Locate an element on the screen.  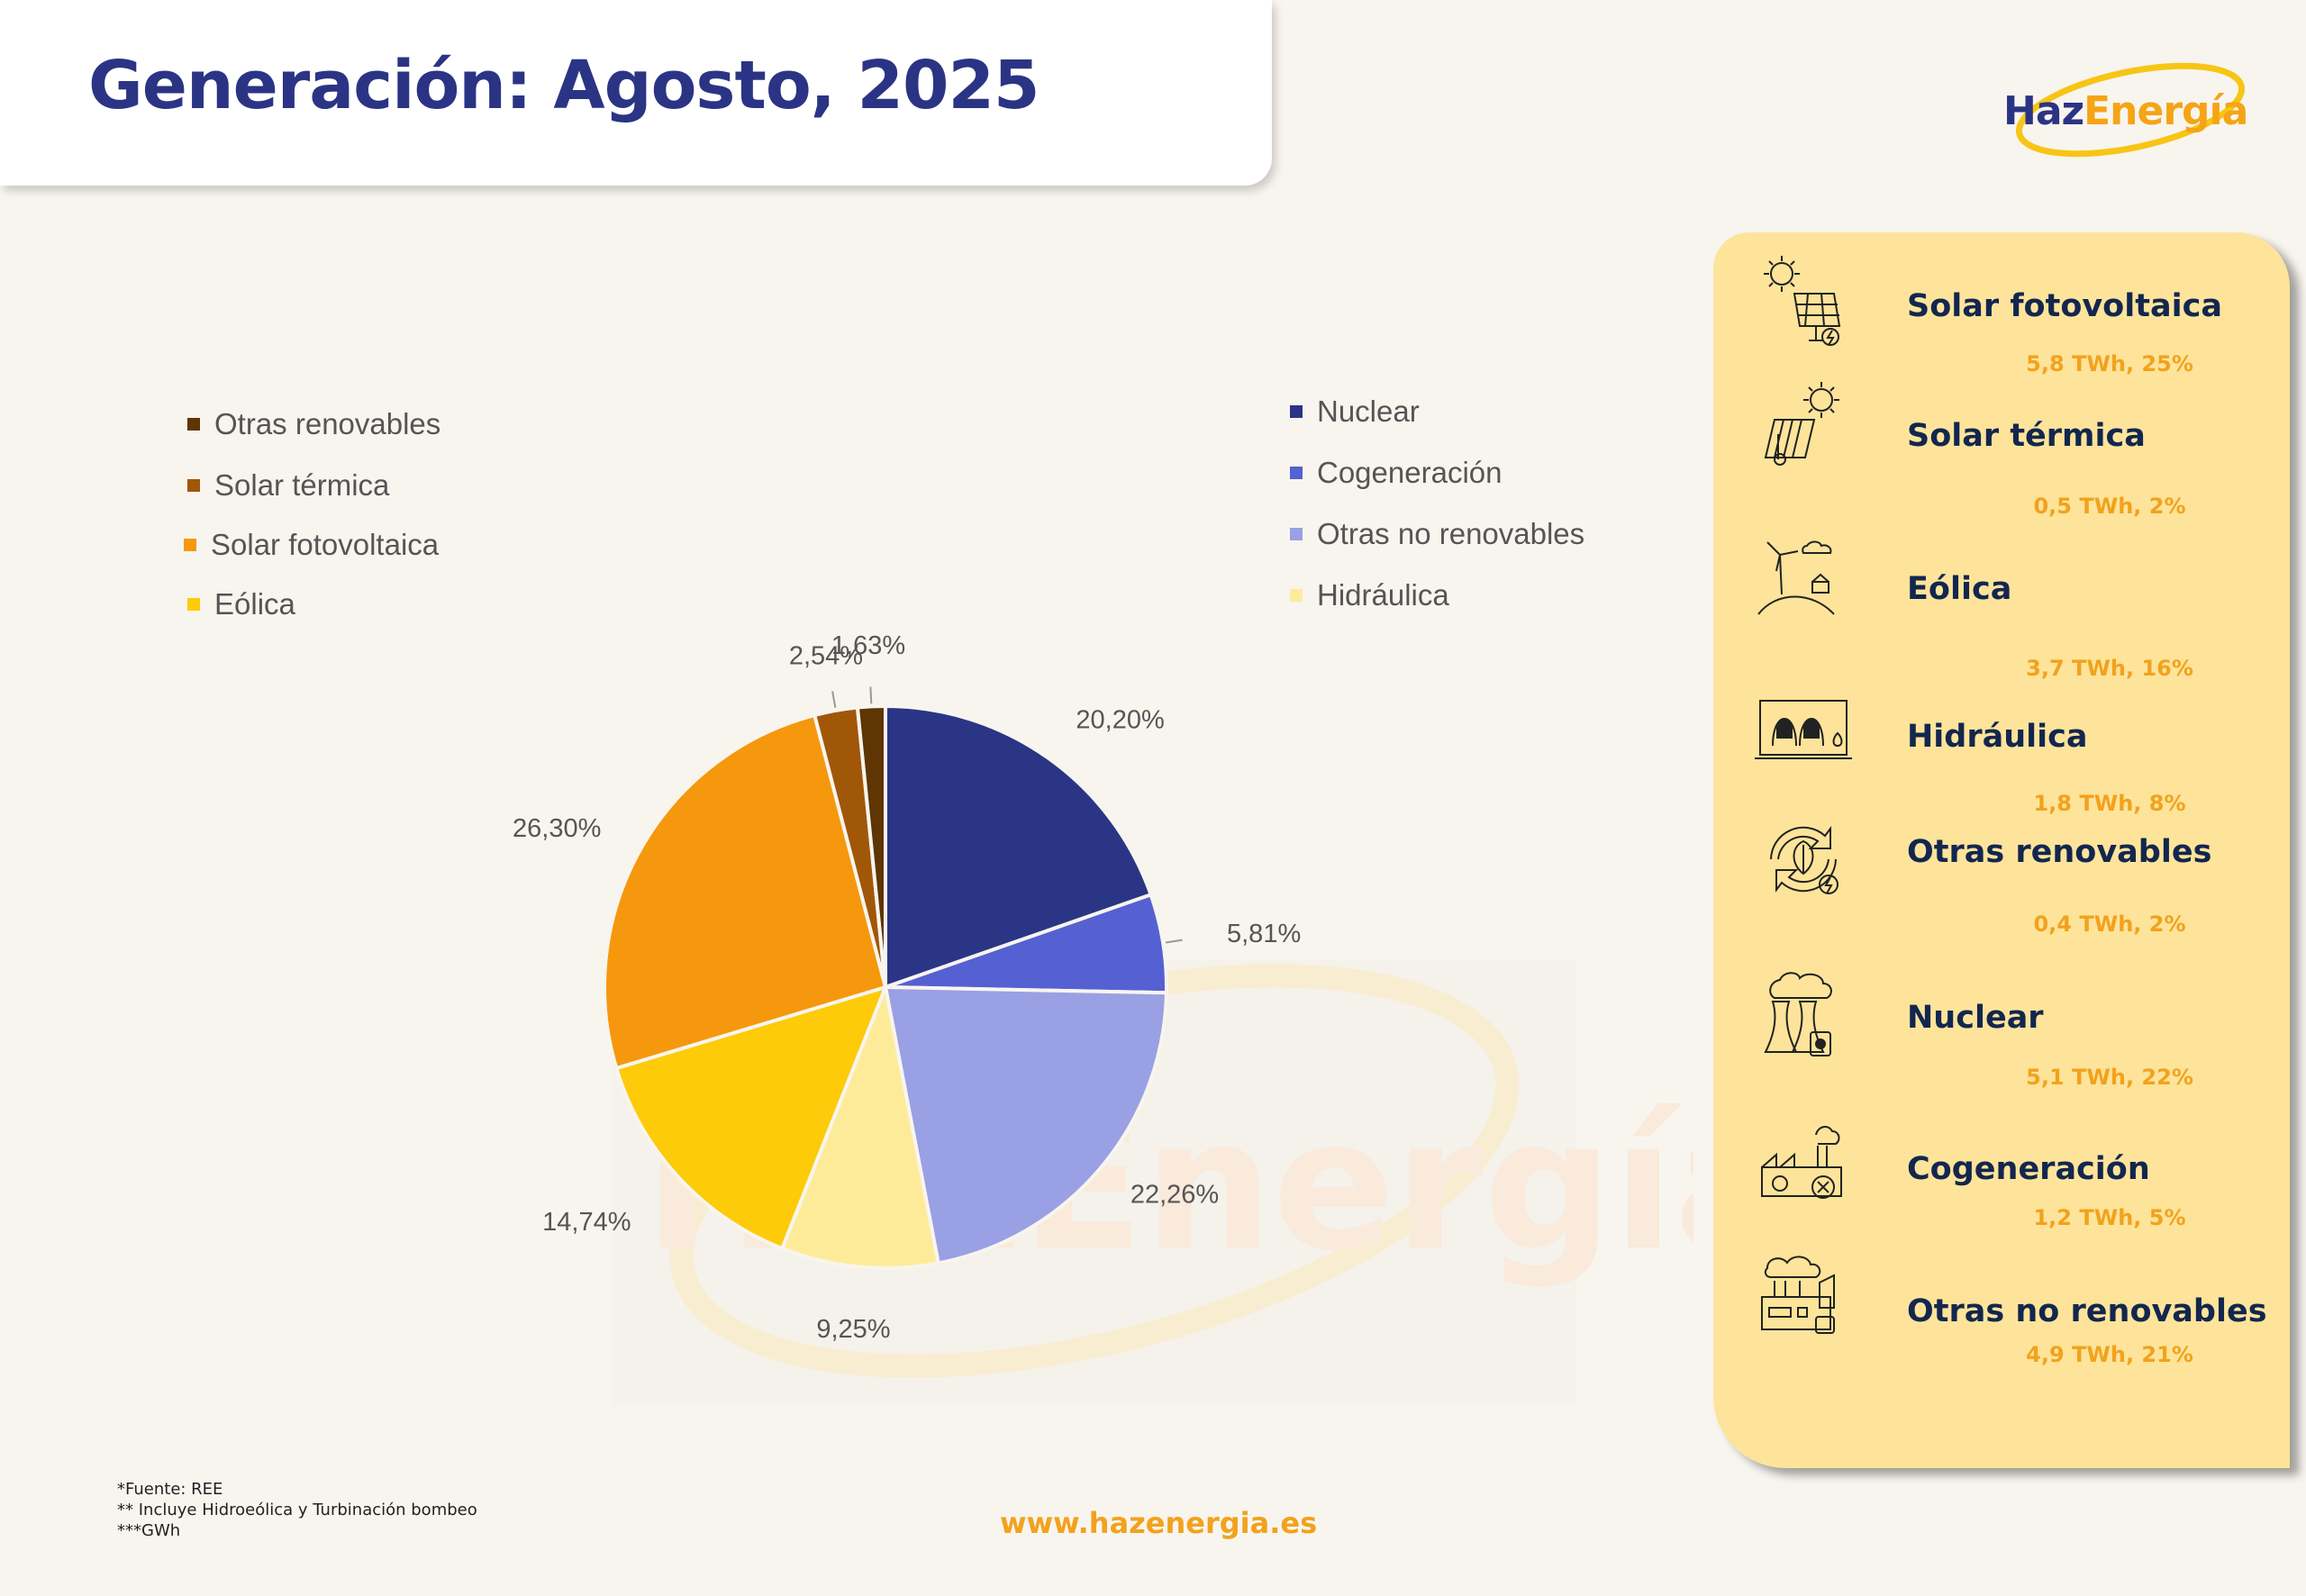
legend-item-solar-fotovoltaica: Solar fotovoltaica is located at coordinates (311, 545).